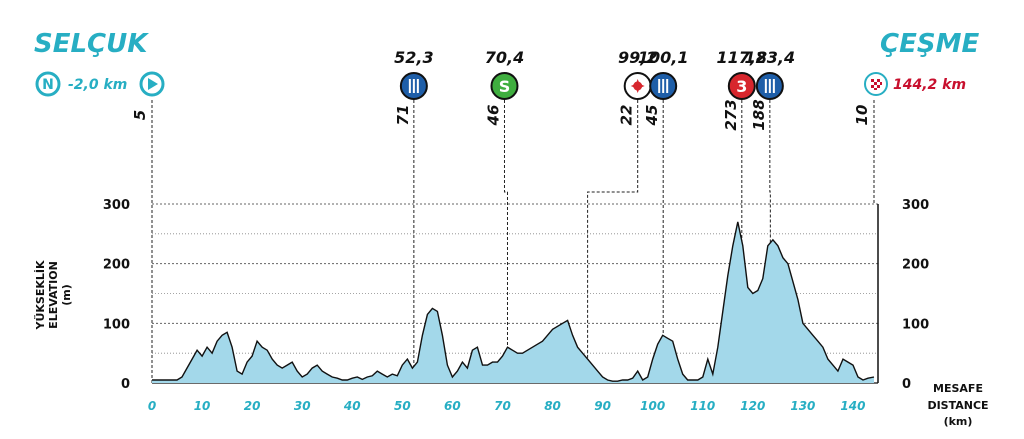 The width and height of the screenshot is (1024, 439). What do you see at coordinates (876, 84) in the screenshot?
I see `finish-flag-icon` at bounding box center [876, 84].